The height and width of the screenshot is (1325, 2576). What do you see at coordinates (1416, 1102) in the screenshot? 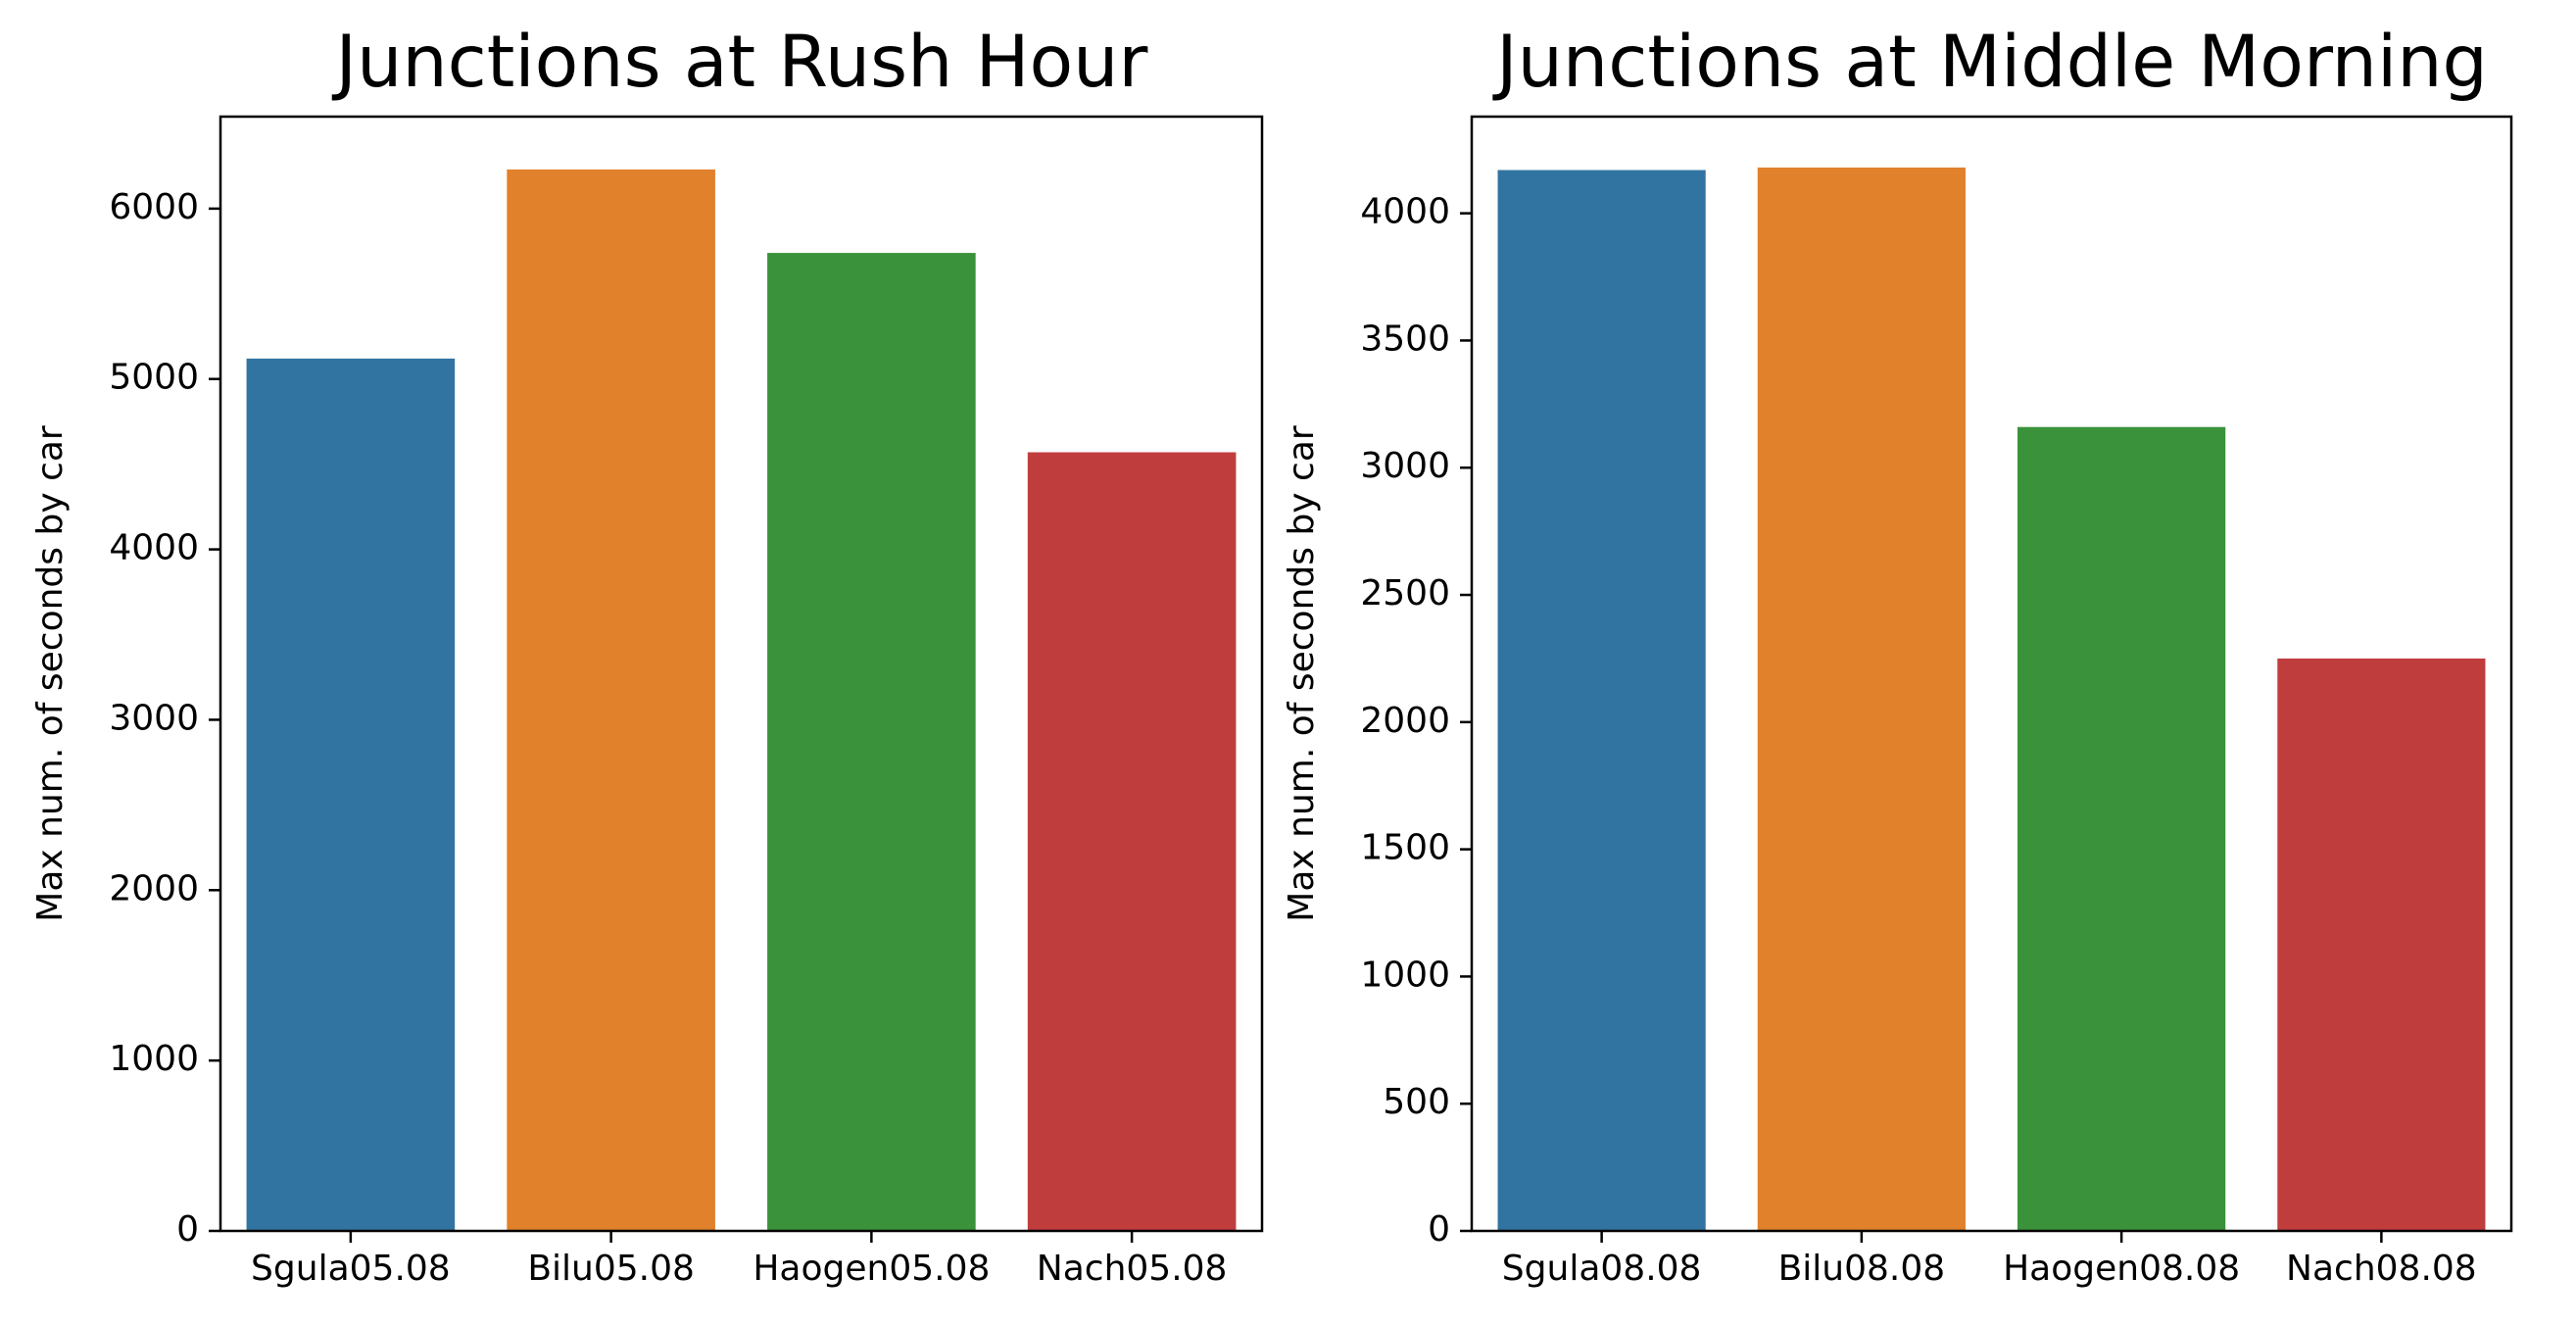
I see `y-tick-label: 500` at bounding box center [1416, 1102].